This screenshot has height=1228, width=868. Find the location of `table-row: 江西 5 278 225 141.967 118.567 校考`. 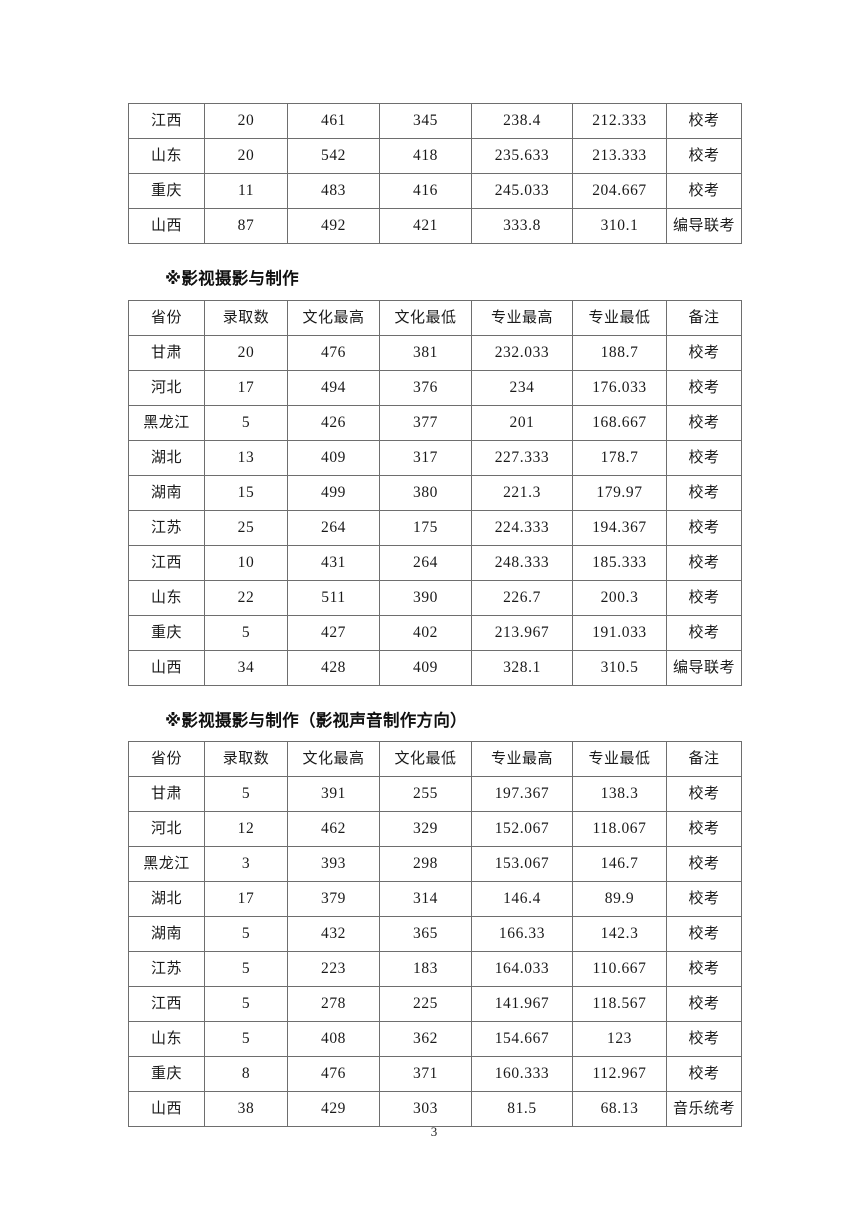

table-row: 江西 5 278 225 141.967 118.567 校考 is located at coordinates (435, 1004).